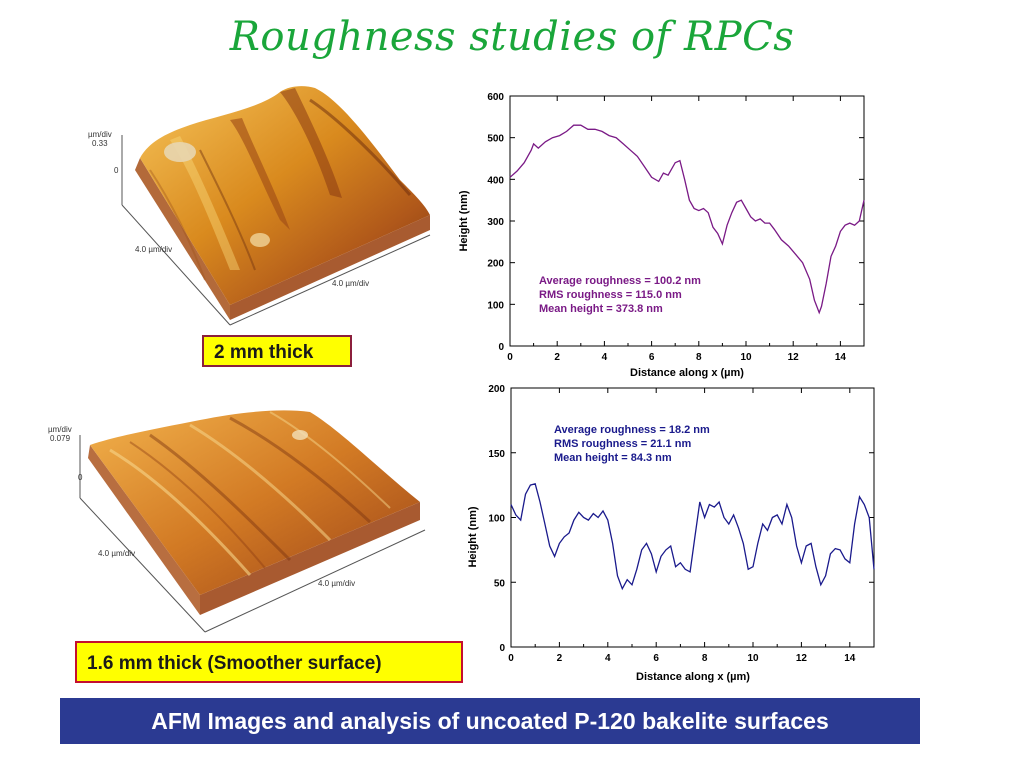  Describe the element at coordinates (116, 170) in the screenshot. I see `afm1-z-zero: 0` at that location.